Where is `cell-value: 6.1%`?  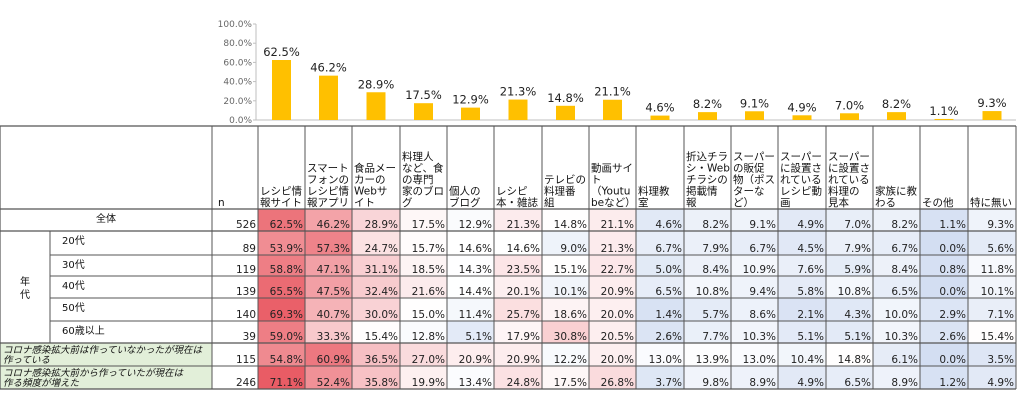 cell-value: 6.1% is located at coordinates (904, 360).